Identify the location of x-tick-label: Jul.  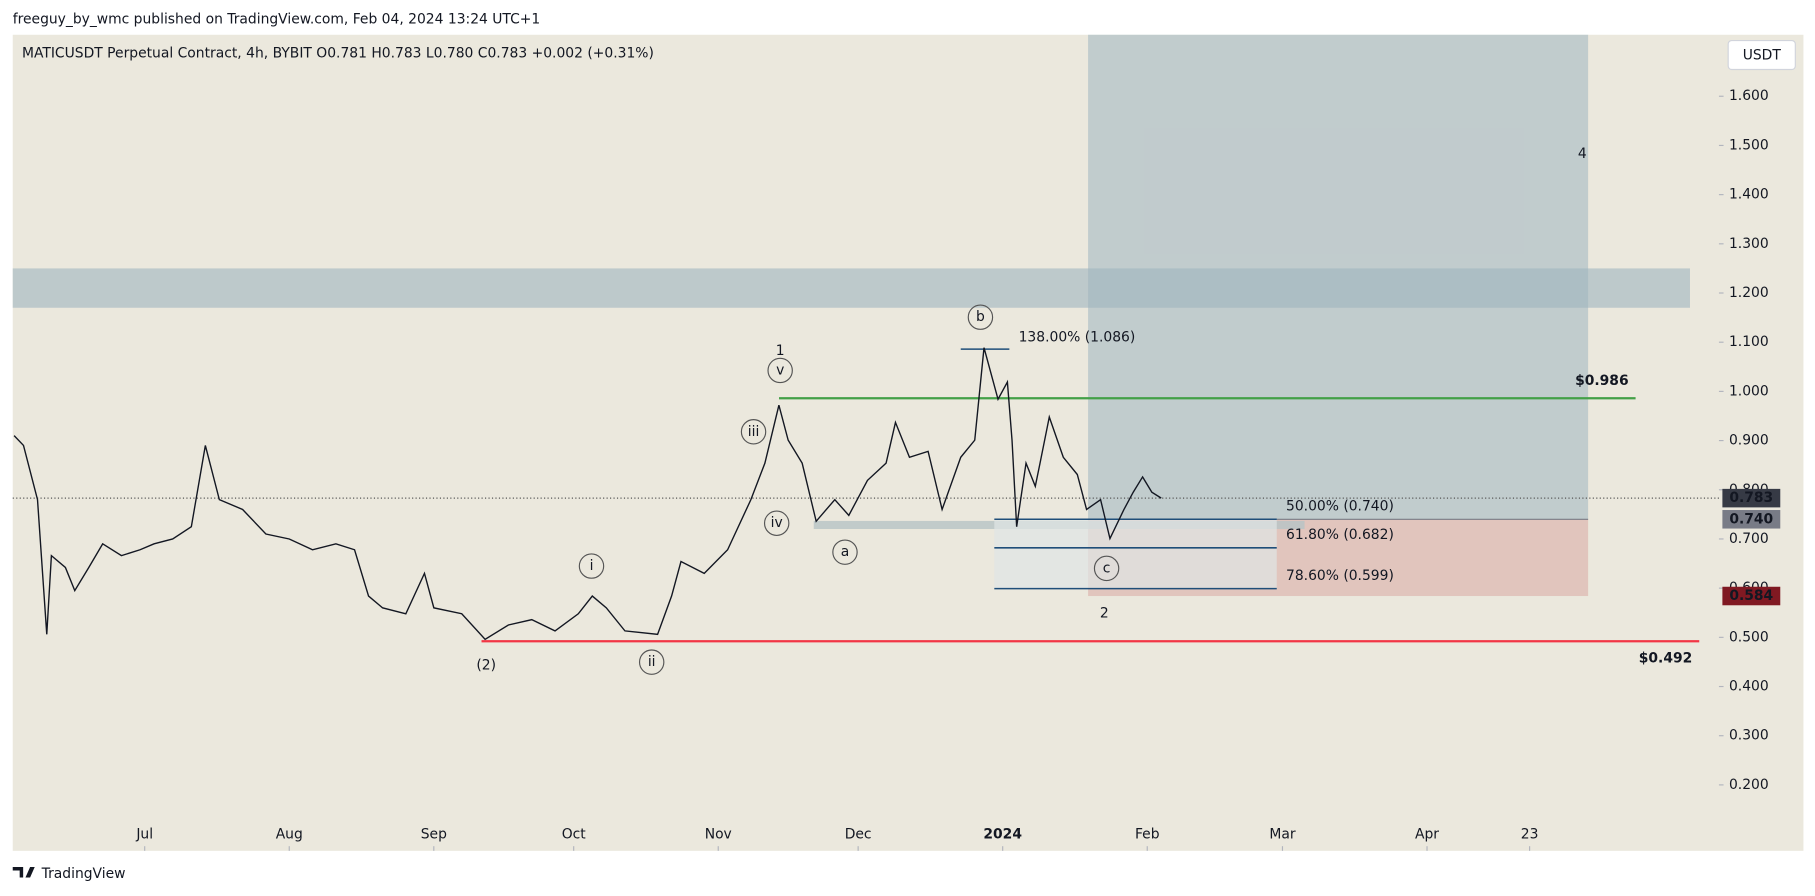
(144, 835).